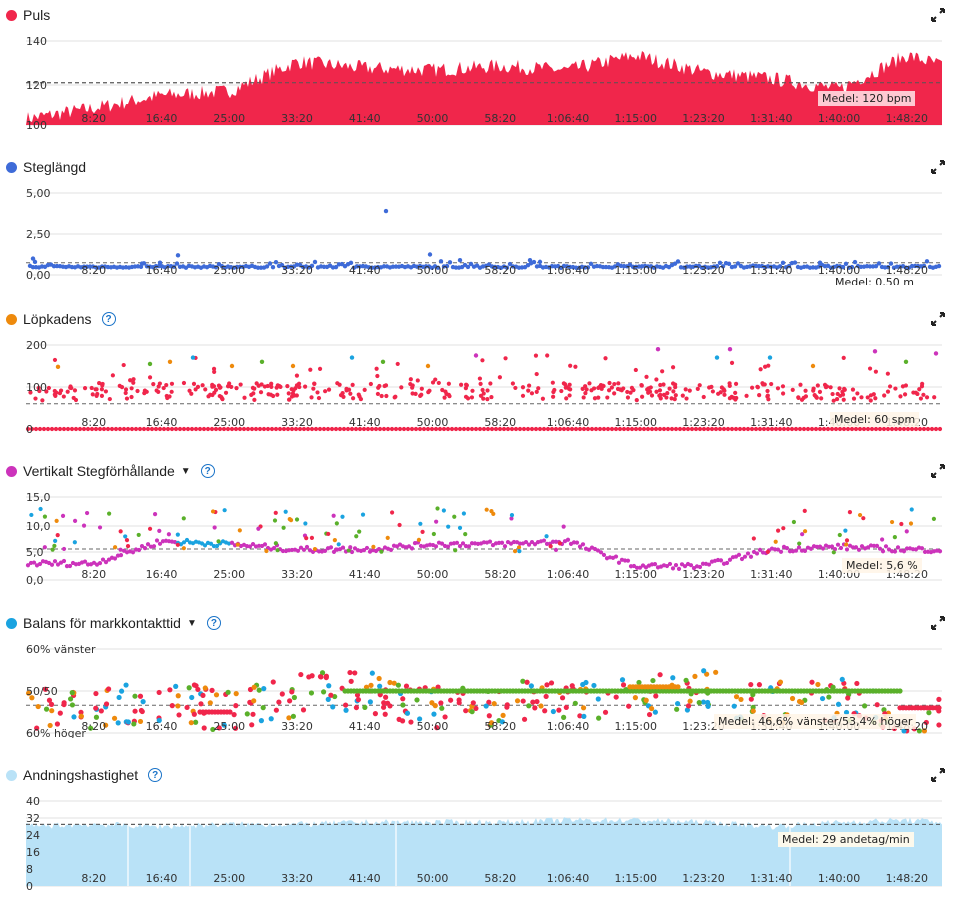  I want to click on andning-average-label: Medel: 29 andetag/min, so click(846, 839).